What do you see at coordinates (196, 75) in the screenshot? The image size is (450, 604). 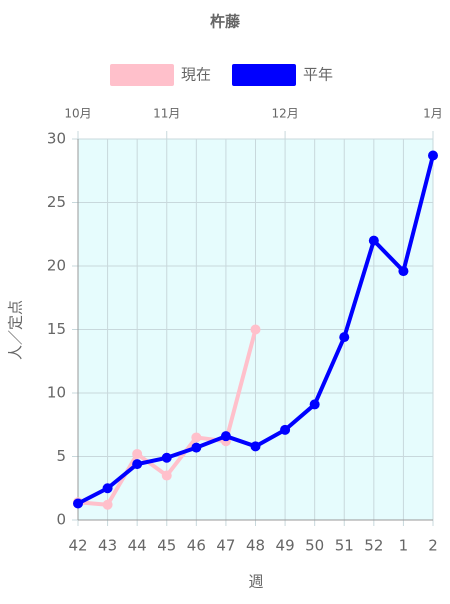 I see `legend-label: 現在` at bounding box center [196, 75].